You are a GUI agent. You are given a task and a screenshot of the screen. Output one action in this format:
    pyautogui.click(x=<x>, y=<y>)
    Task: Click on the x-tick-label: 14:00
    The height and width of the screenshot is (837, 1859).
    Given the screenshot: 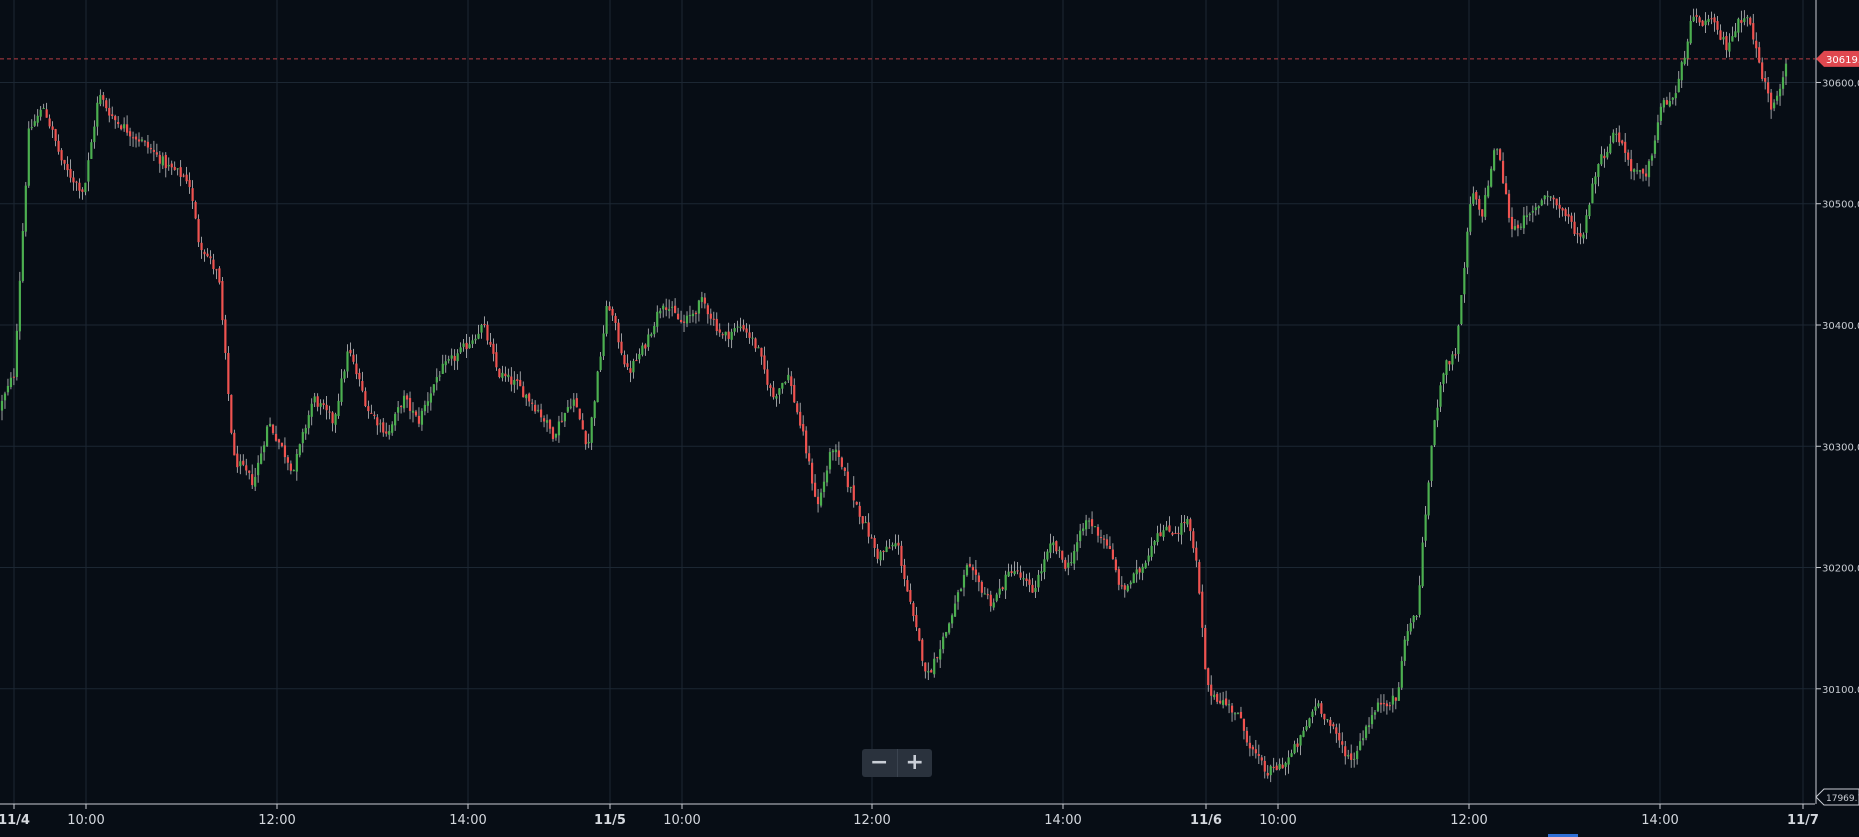 What is the action you would take?
    pyautogui.click(x=467, y=820)
    